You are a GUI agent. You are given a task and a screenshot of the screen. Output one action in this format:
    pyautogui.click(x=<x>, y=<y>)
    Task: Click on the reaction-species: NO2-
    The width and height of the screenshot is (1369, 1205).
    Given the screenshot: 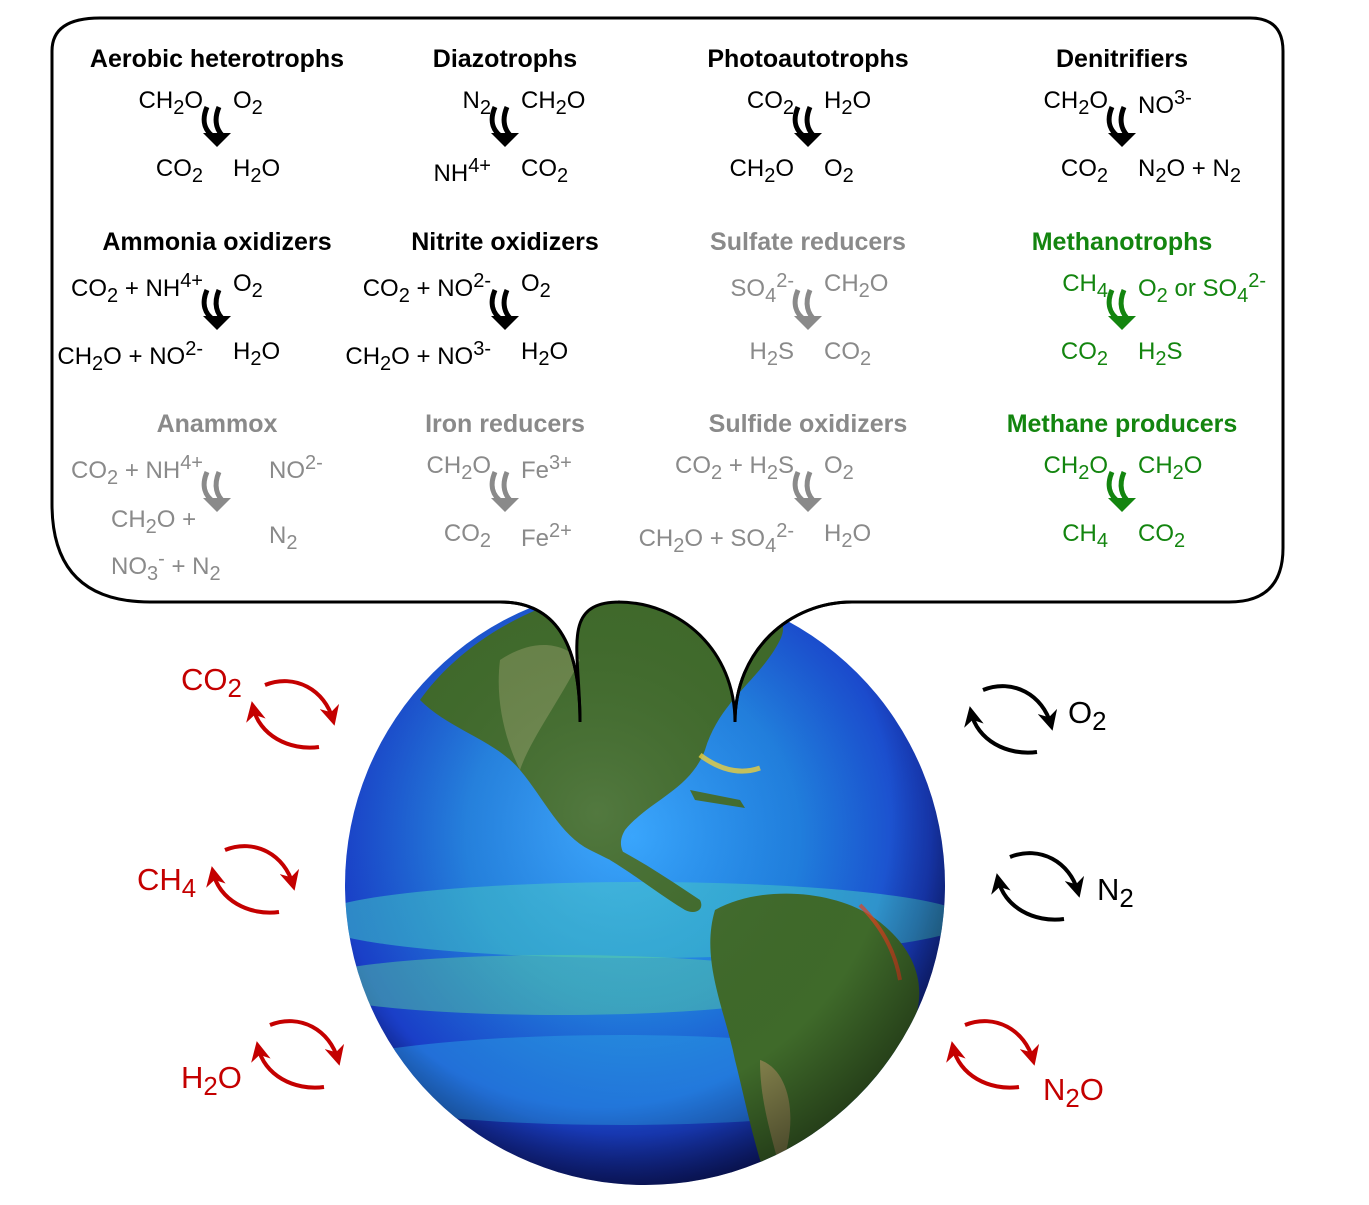 What is the action you would take?
    pyautogui.click(x=296, y=468)
    